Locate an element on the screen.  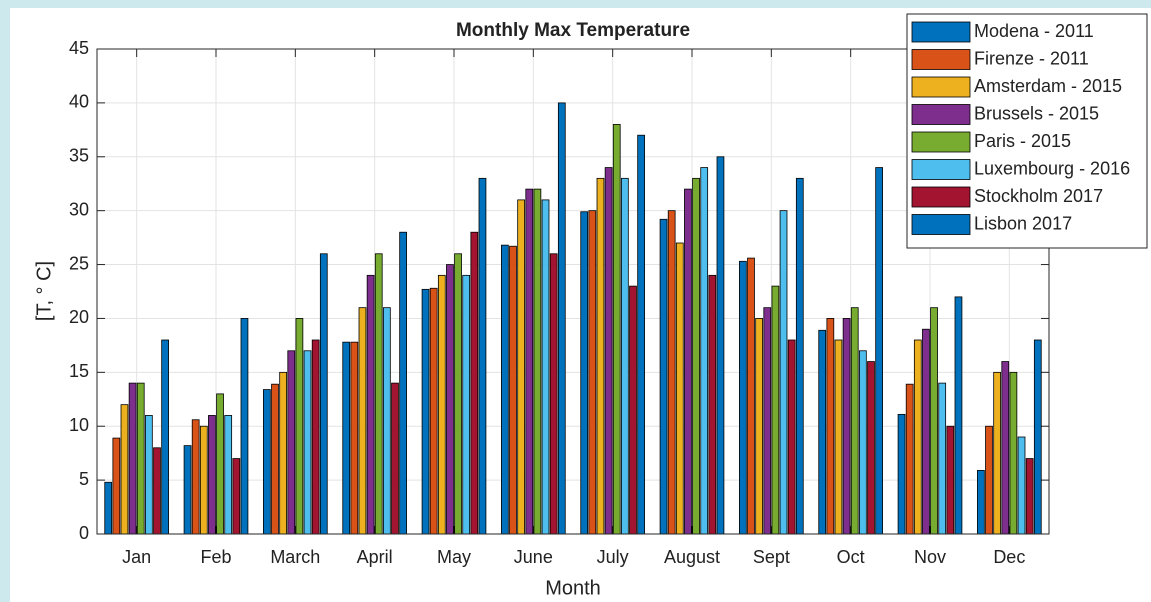
x-axis-label: Month is located at coordinates (573, 588).